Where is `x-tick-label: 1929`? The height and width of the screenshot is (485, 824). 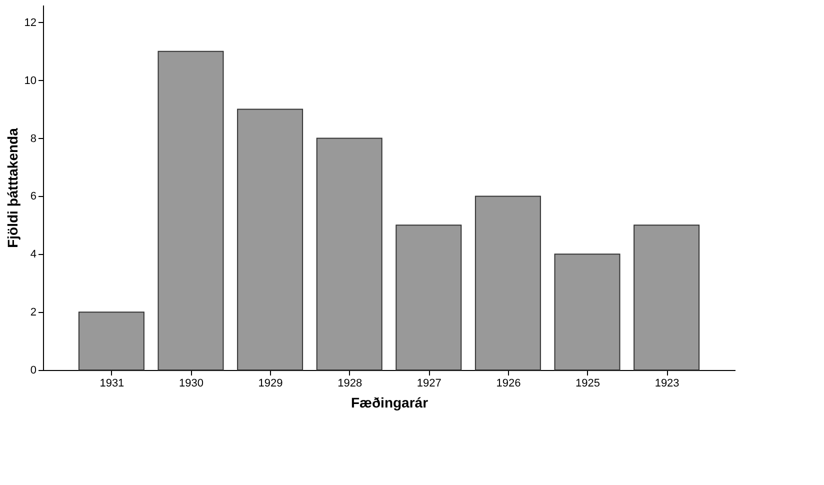
x-tick-label: 1929 is located at coordinates (270, 384).